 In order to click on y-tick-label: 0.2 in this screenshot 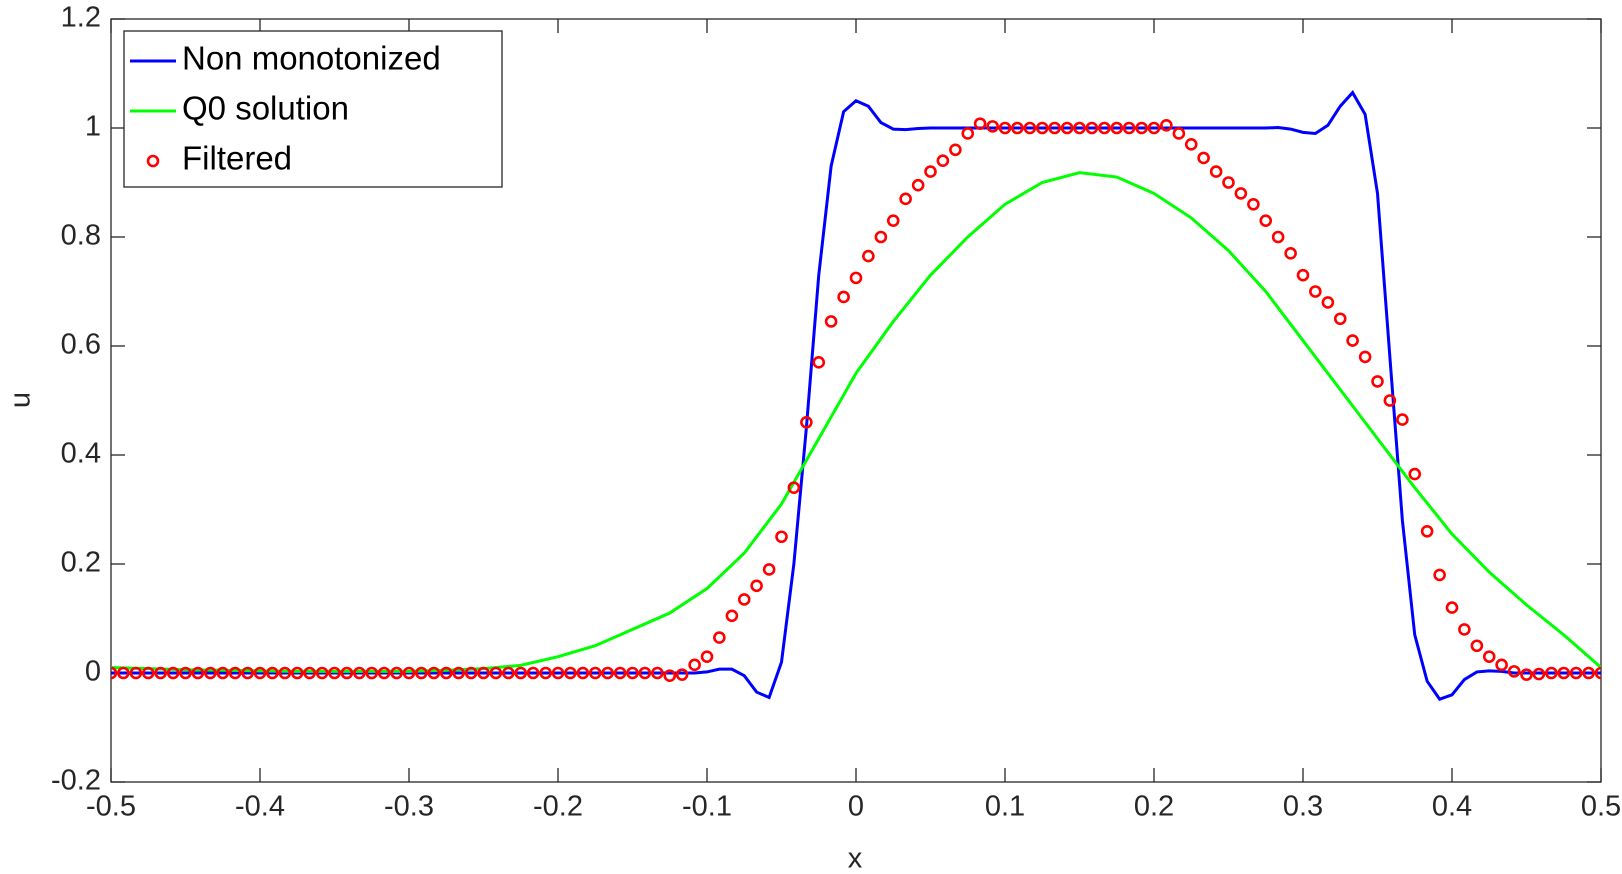, I will do `click(81, 563)`.